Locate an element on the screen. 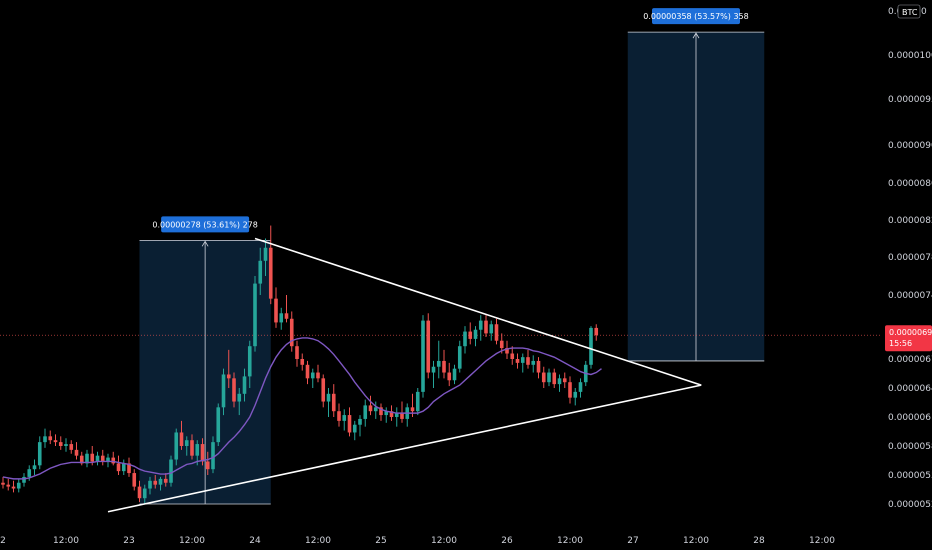  x-tick-10: 27 is located at coordinates (632, 541).